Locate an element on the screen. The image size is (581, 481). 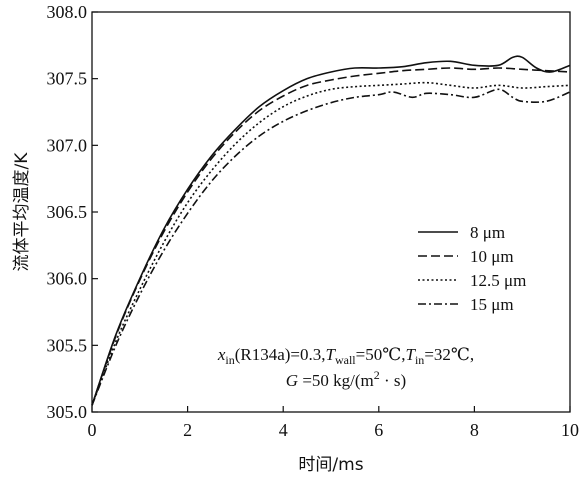
x-tick-label: 2 is located at coordinates (187, 430).